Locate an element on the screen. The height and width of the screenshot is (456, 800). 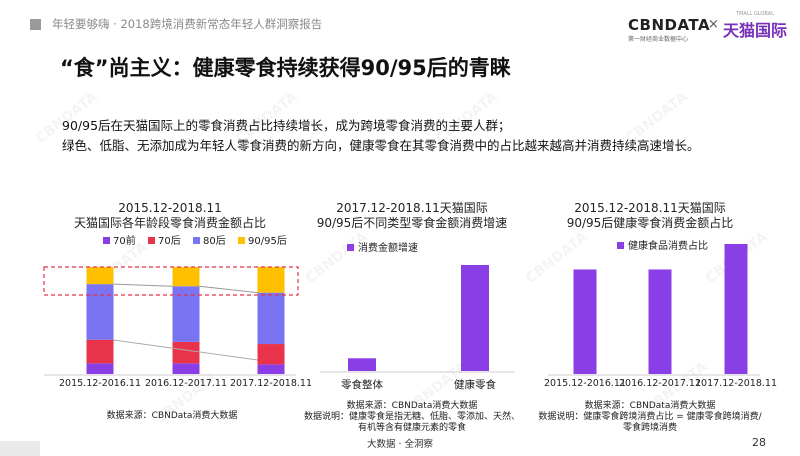
chart2-title-line1: 2017.12-2018.11天猫国际 is located at coordinates (412, 208).